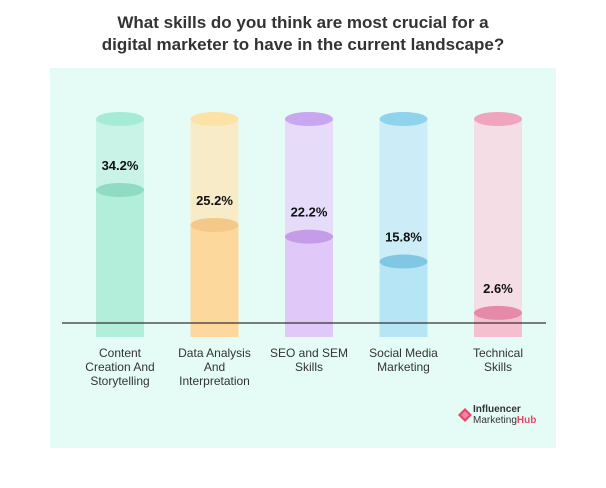 This screenshot has height=488, width=606. I want to click on data-label: 34.2%, so click(120, 165).